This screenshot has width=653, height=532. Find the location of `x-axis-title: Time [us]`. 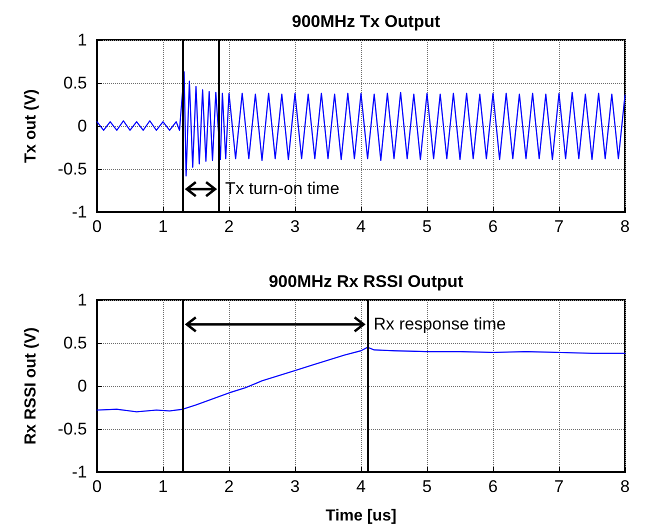

x-axis-title: Time [us] is located at coordinates (361, 516).